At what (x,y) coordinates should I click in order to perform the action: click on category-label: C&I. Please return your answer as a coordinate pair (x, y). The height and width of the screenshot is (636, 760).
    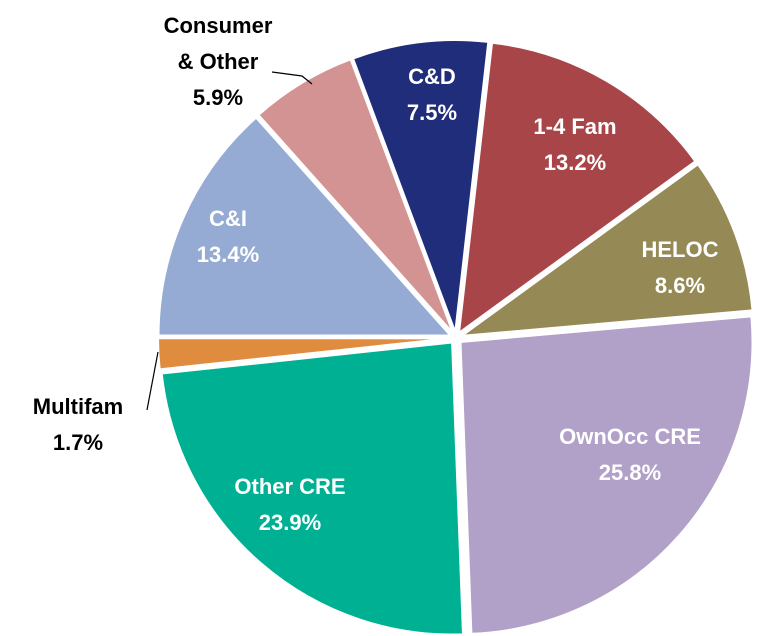
    Looking at the image, I should click on (228, 218).